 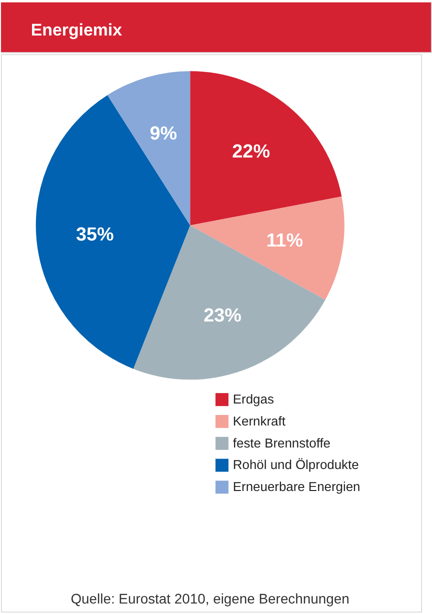 I want to click on chart-title: Energiemix, so click(x=76, y=30).